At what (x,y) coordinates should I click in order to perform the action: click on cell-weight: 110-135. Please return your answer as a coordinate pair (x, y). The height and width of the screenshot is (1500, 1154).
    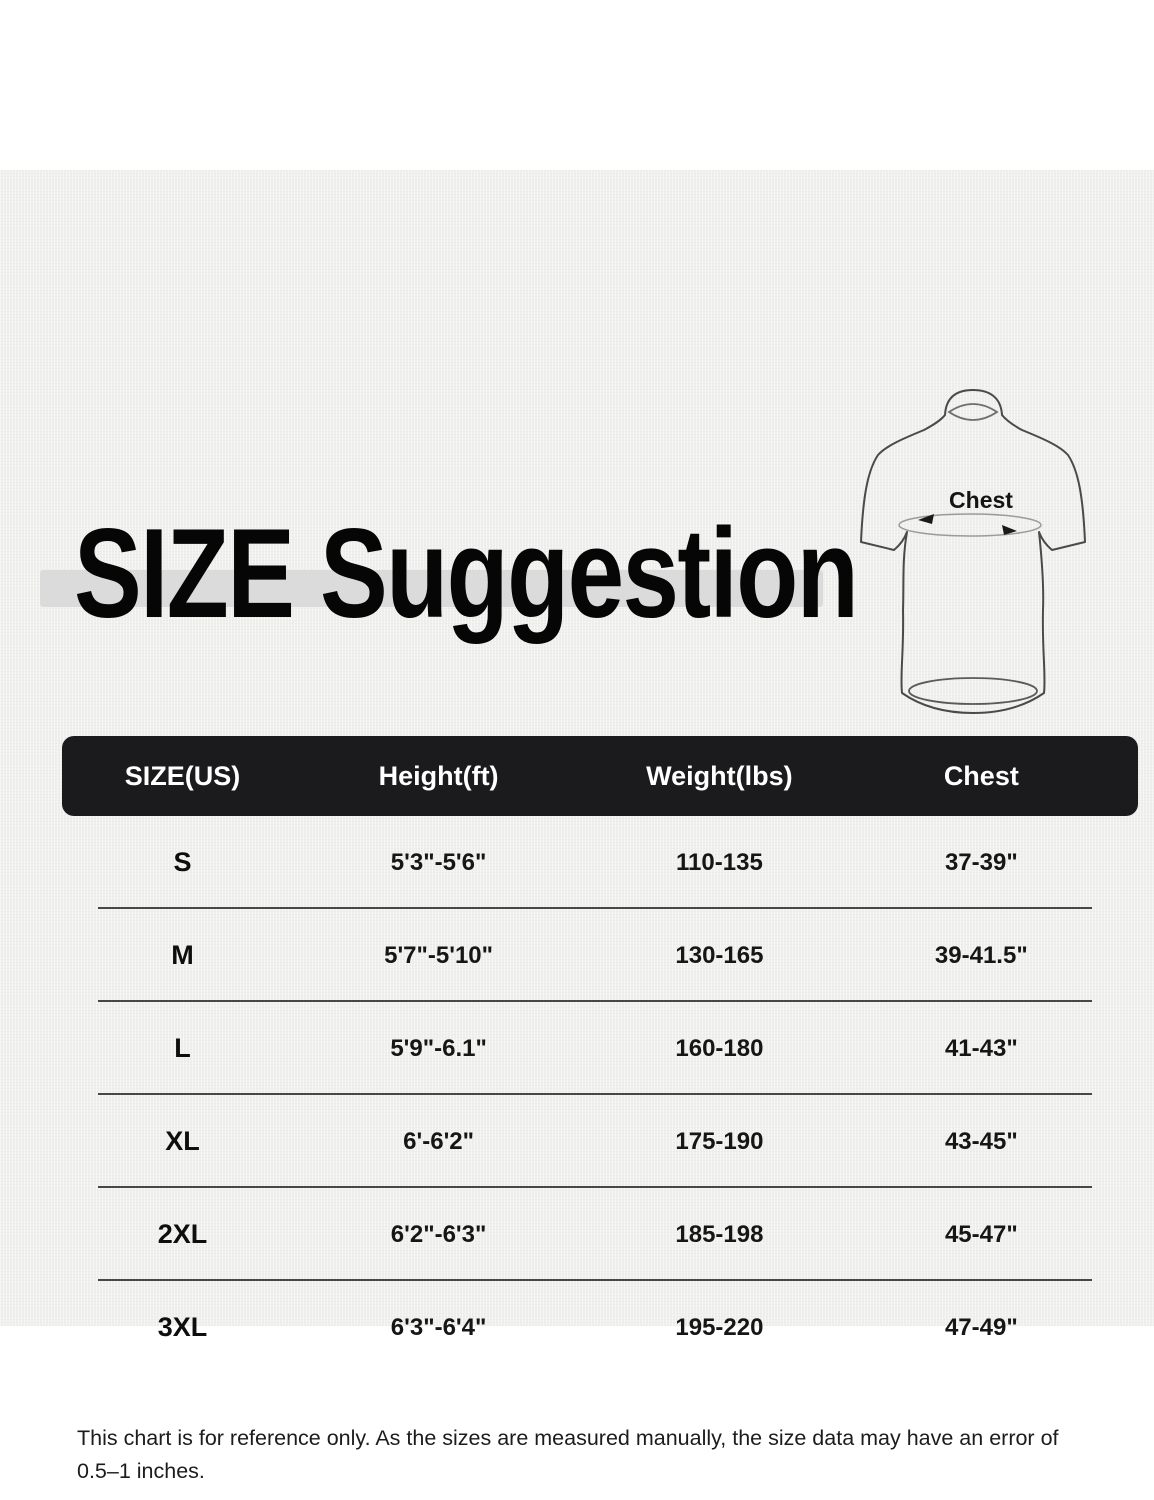
    Looking at the image, I should click on (719, 862).